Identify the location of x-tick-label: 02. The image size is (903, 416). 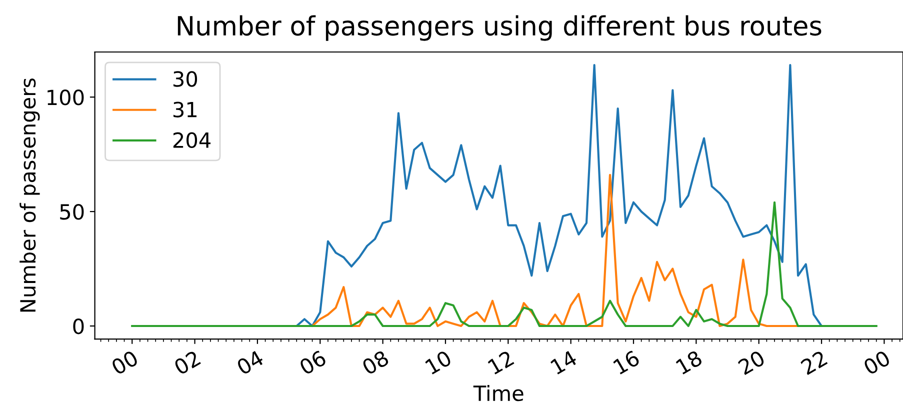
(187, 363).